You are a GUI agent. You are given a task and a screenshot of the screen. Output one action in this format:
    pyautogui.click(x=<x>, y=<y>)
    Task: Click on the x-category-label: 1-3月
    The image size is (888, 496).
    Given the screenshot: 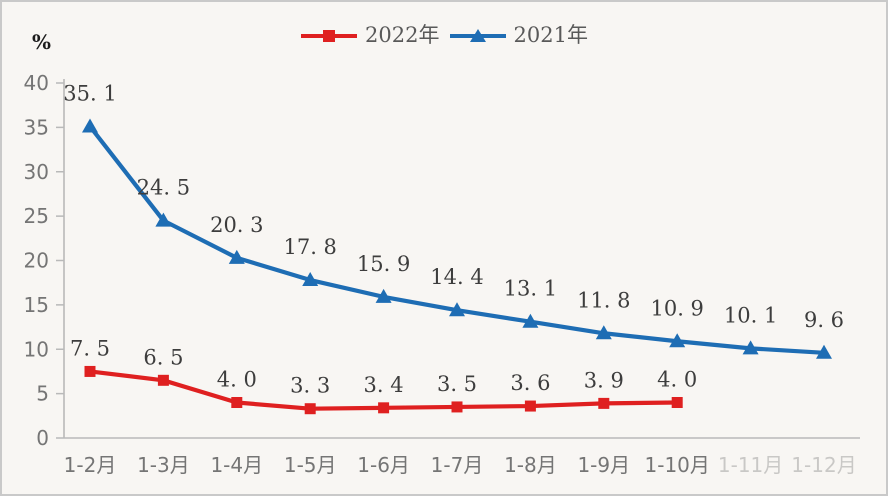 What is the action you would take?
    pyautogui.click(x=163, y=465)
    